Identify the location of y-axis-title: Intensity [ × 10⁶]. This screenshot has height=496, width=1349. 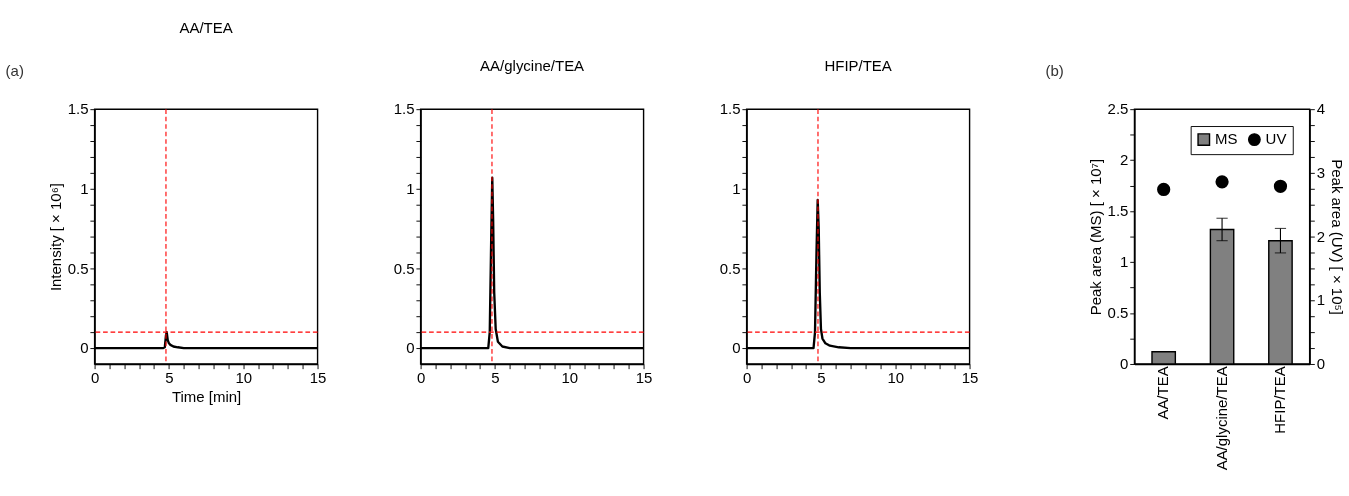
(56, 237).